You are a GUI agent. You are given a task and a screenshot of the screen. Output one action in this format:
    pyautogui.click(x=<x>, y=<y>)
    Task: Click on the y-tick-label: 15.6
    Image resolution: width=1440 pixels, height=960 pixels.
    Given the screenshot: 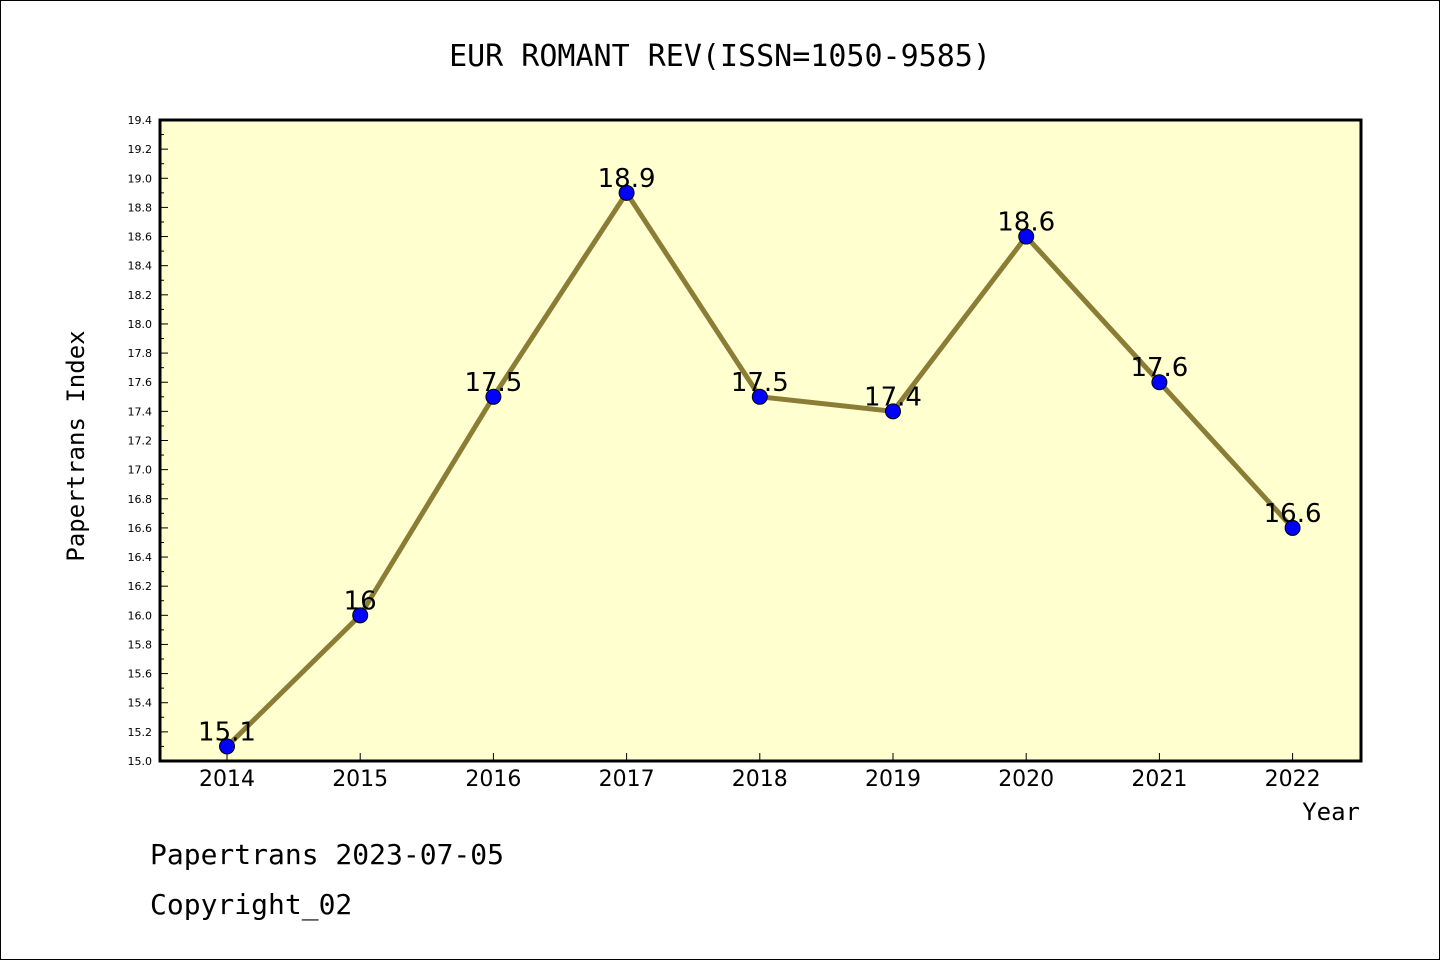 What is the action you would take?
    pyautogui.click(x=140, y=674)
    